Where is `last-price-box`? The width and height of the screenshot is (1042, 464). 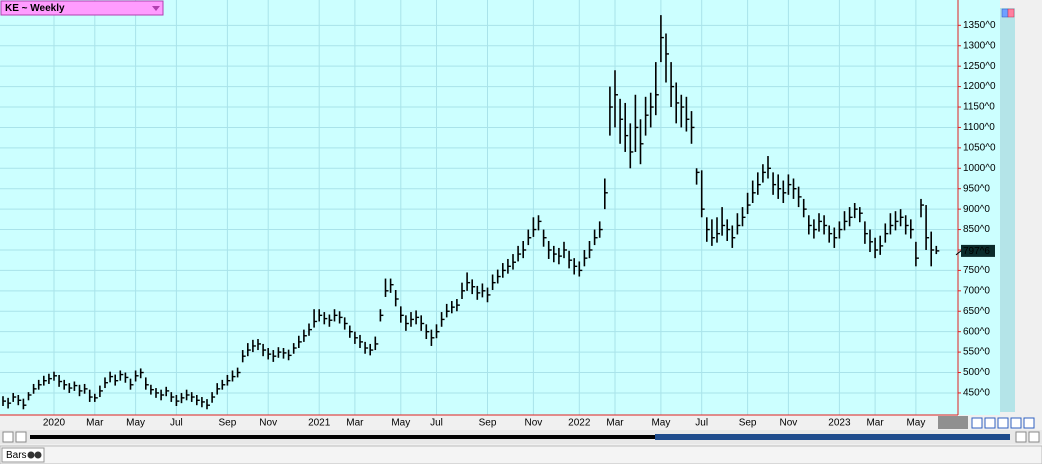 last-price-box is located at coordinates (978, 250).